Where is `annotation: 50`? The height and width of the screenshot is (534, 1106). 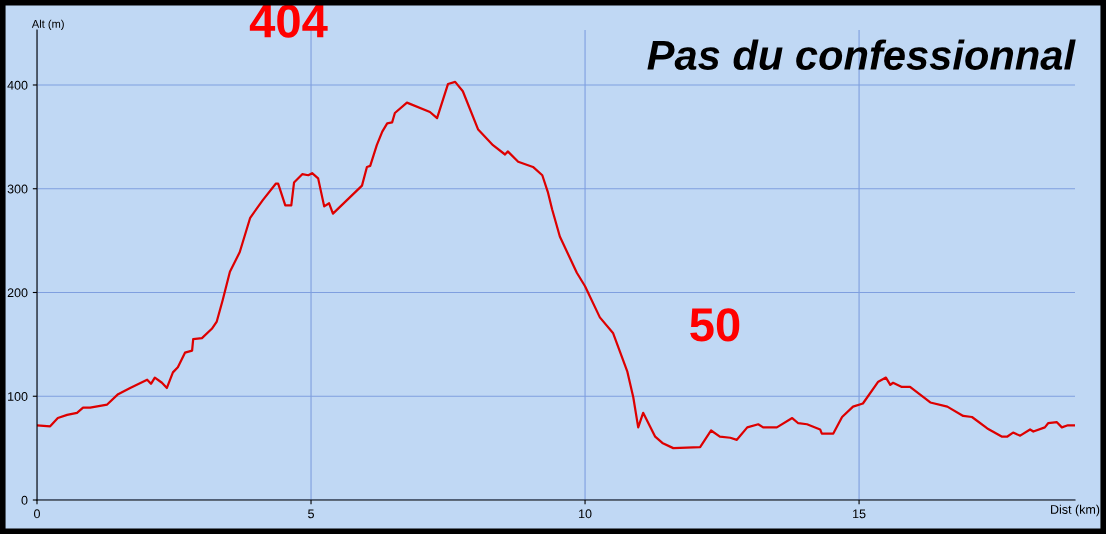 annotation: 50 is located at coordinates (715, 325).